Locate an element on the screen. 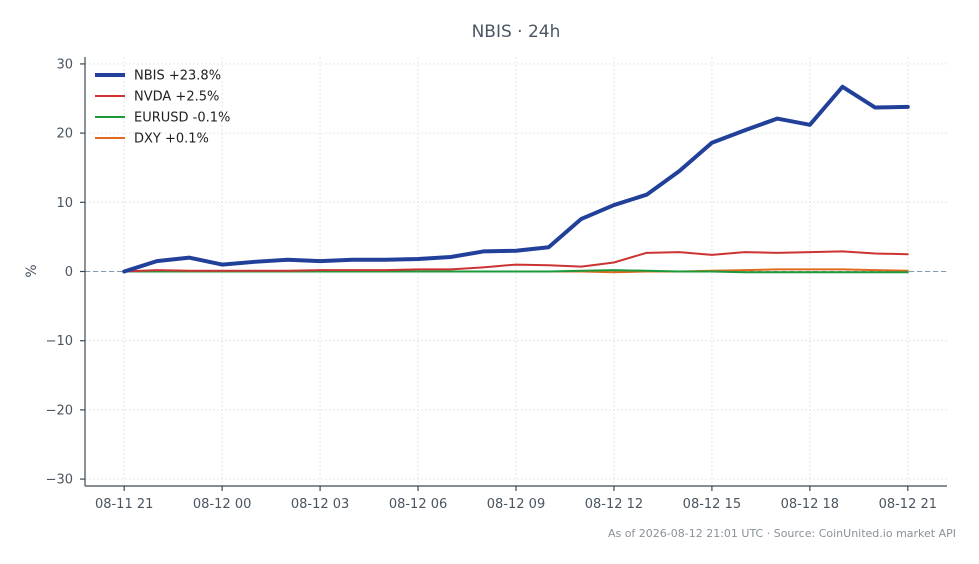  x-tick-label: 08-11 21 is located at coordinates (124, 504).